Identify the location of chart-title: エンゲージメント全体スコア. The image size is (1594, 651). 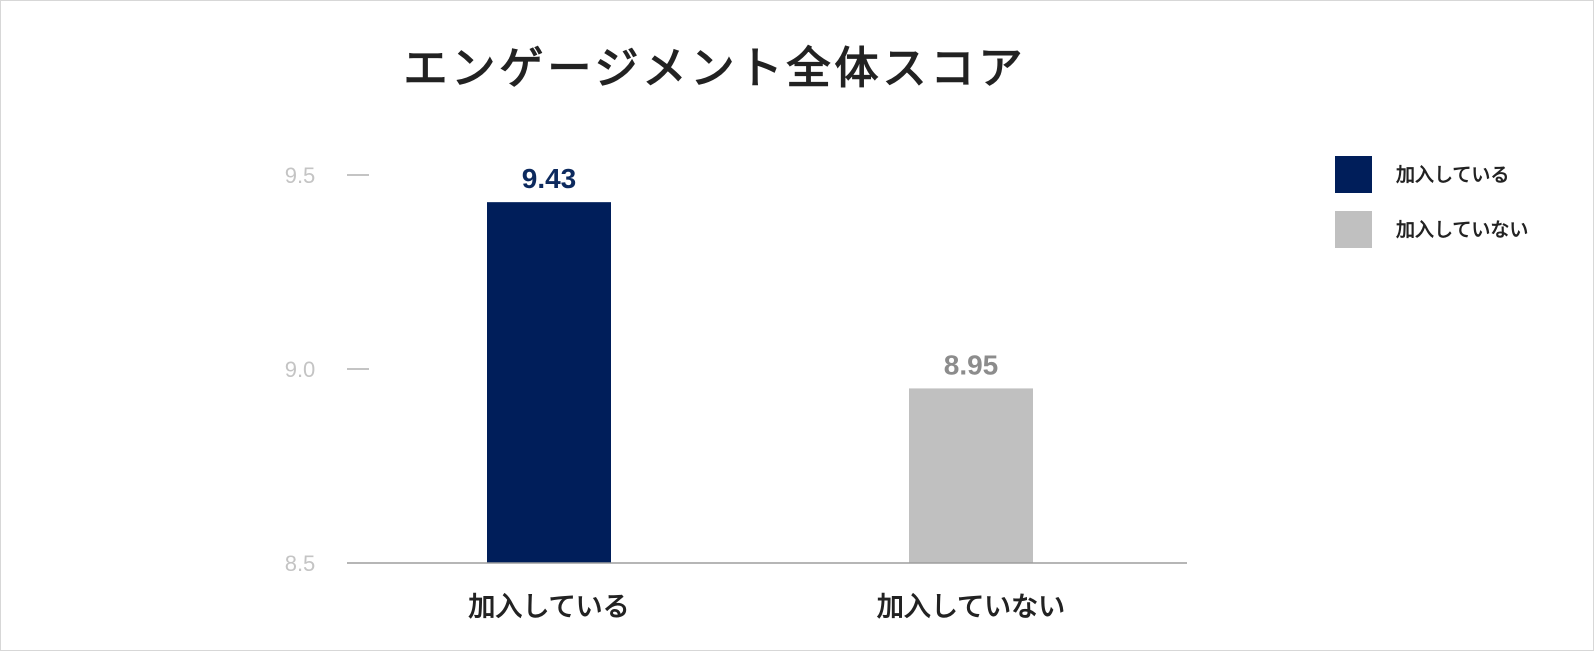
(714, 68).